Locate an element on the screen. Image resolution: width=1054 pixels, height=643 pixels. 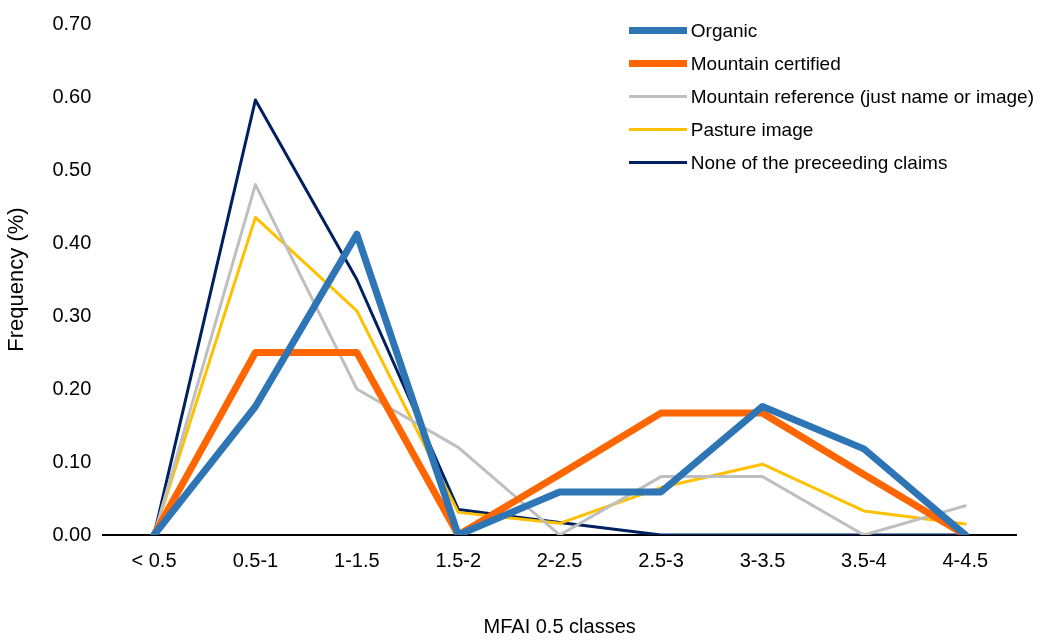
x-tick-label: < 0.5 is located at coordinates (154, 559).